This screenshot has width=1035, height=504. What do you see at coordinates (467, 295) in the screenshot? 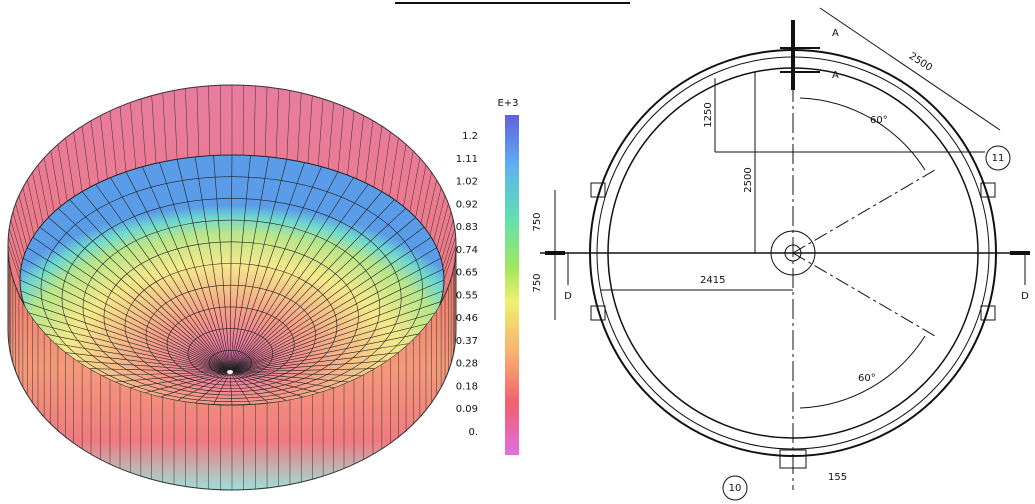
I see `colorbar-label: 0.55` at bounding box center [467, 295].